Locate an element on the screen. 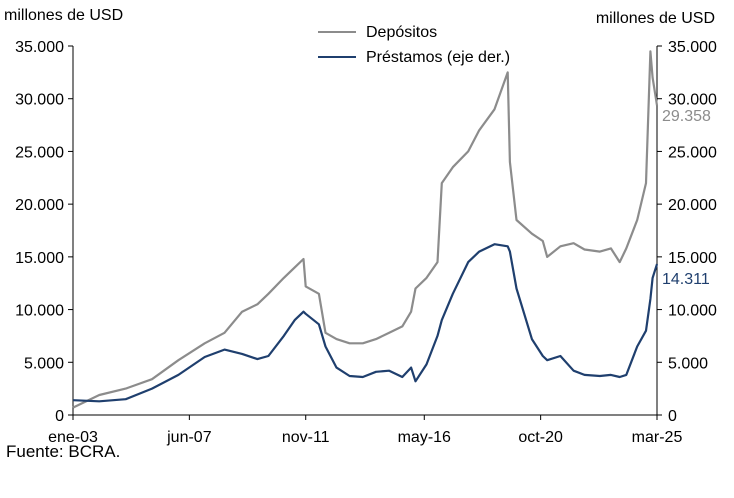 This screenshot has height=498, width=734. depositos-last-value-label: 29.358 is located at coordinates (686, 116).